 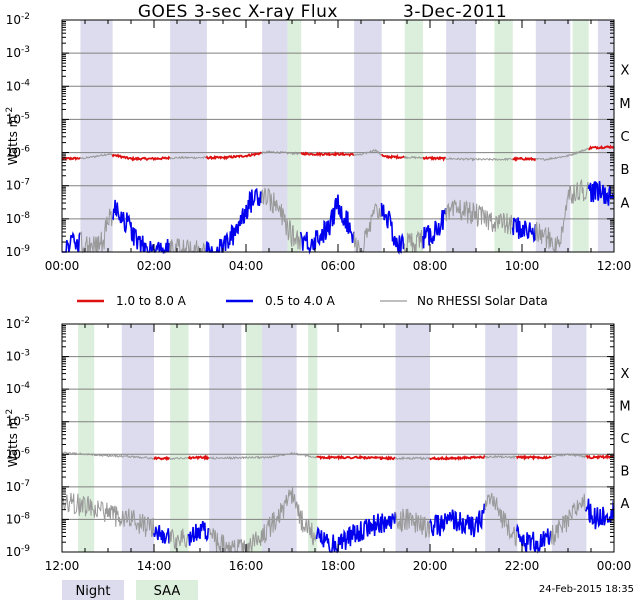 I want to click on band-key: Night SAA, so click(x=130, y=590).